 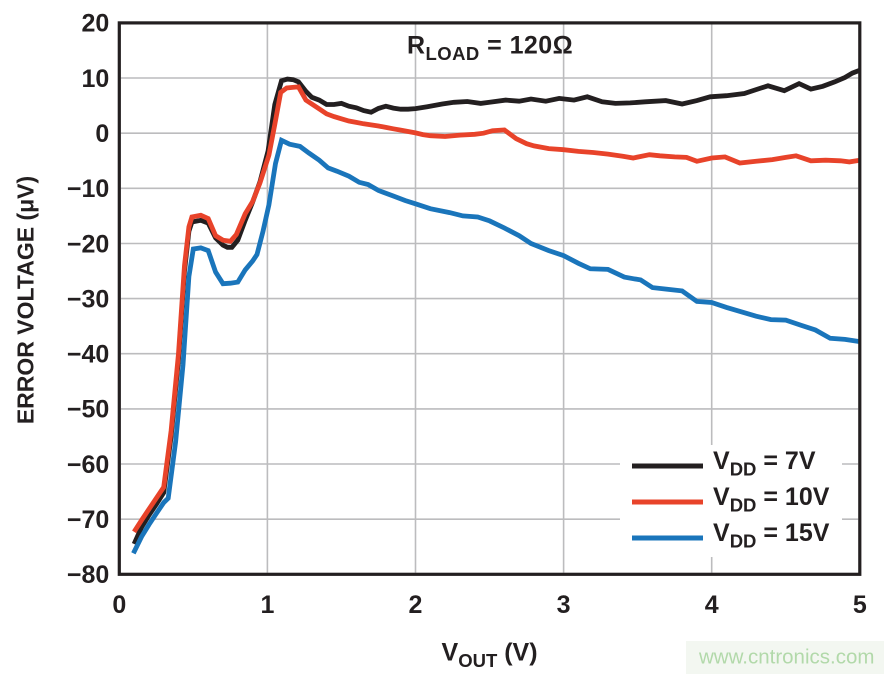 I want to click on svg-text: 3, so click(x=564, y=605).